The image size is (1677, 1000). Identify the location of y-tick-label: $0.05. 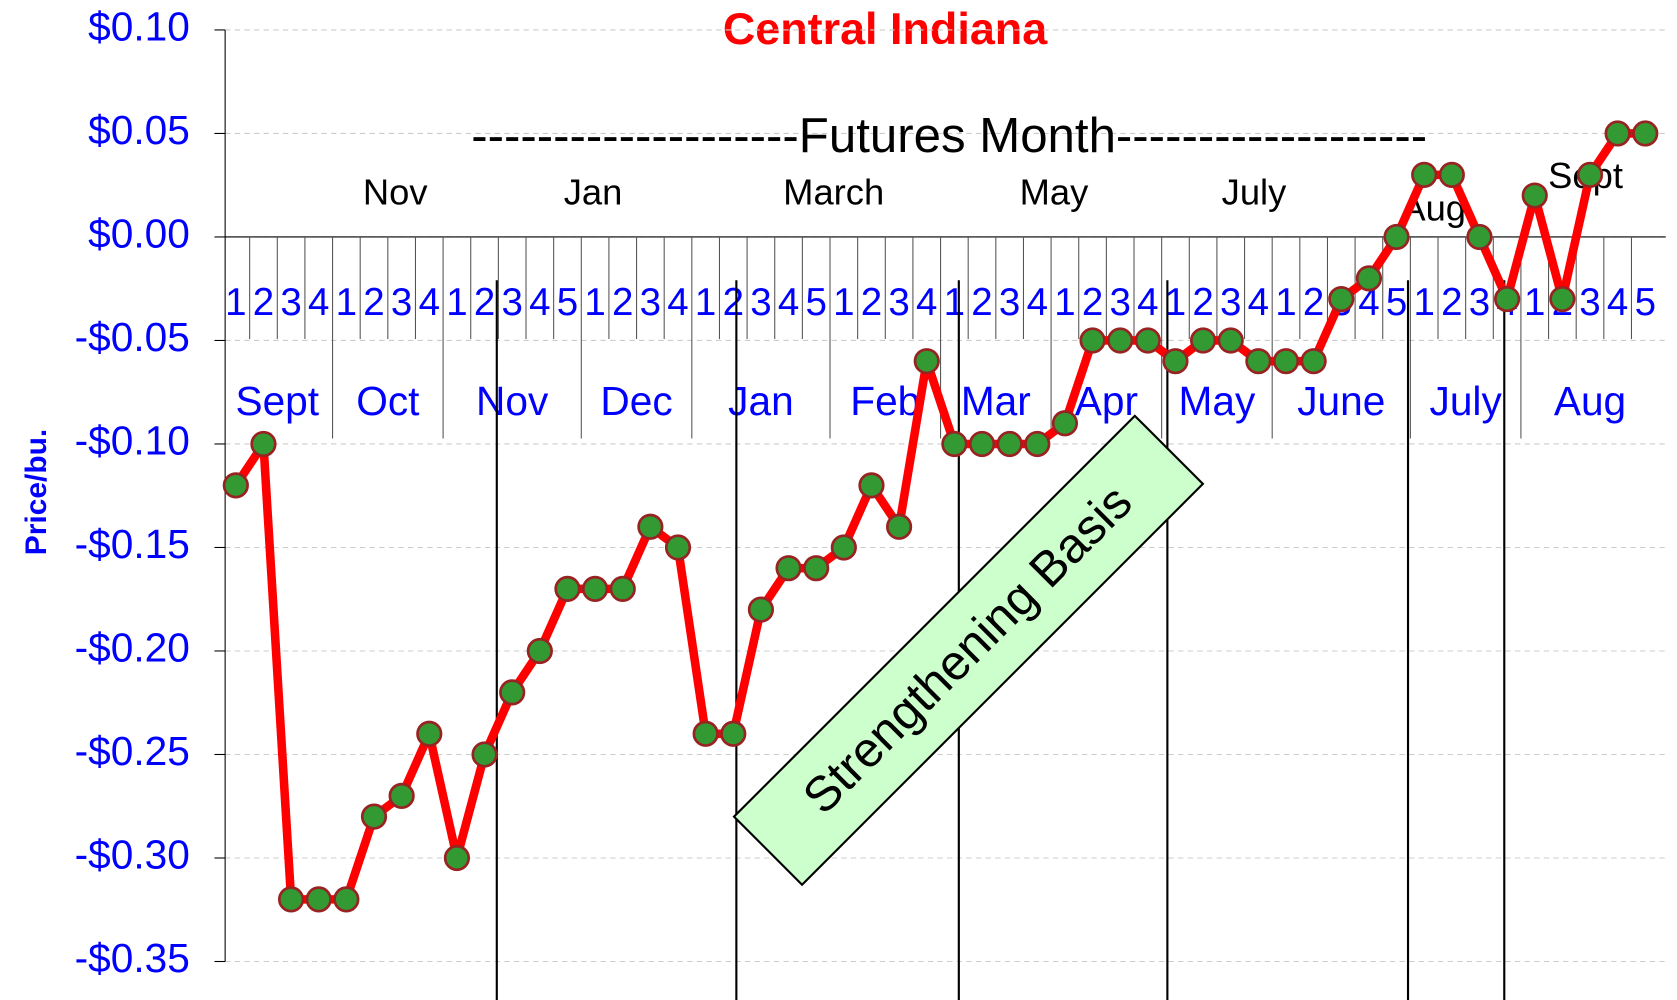
(139, 130).